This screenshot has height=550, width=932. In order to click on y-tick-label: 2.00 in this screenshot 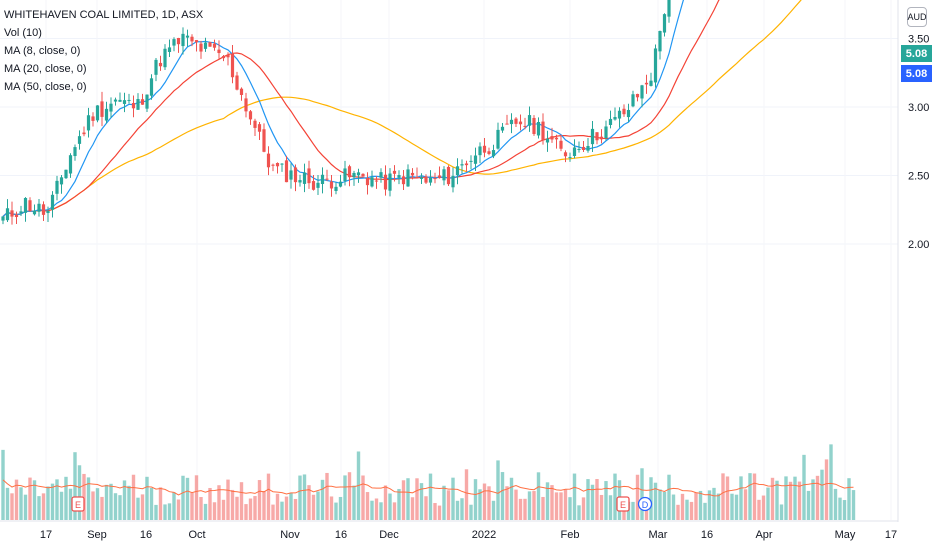, I will do `click(918, 245)`.